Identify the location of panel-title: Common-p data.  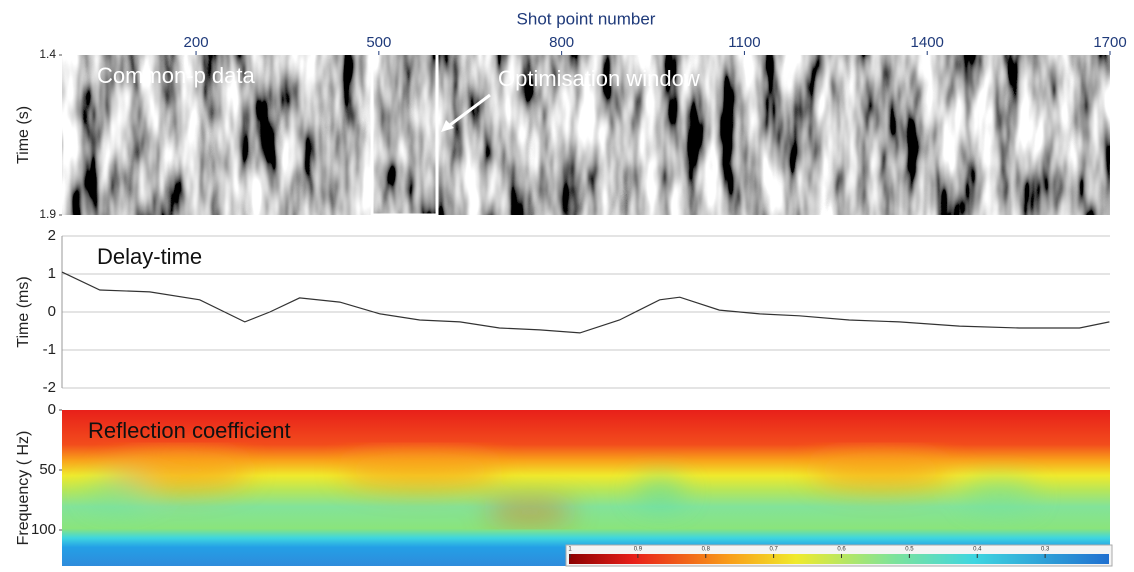
(176, 75).